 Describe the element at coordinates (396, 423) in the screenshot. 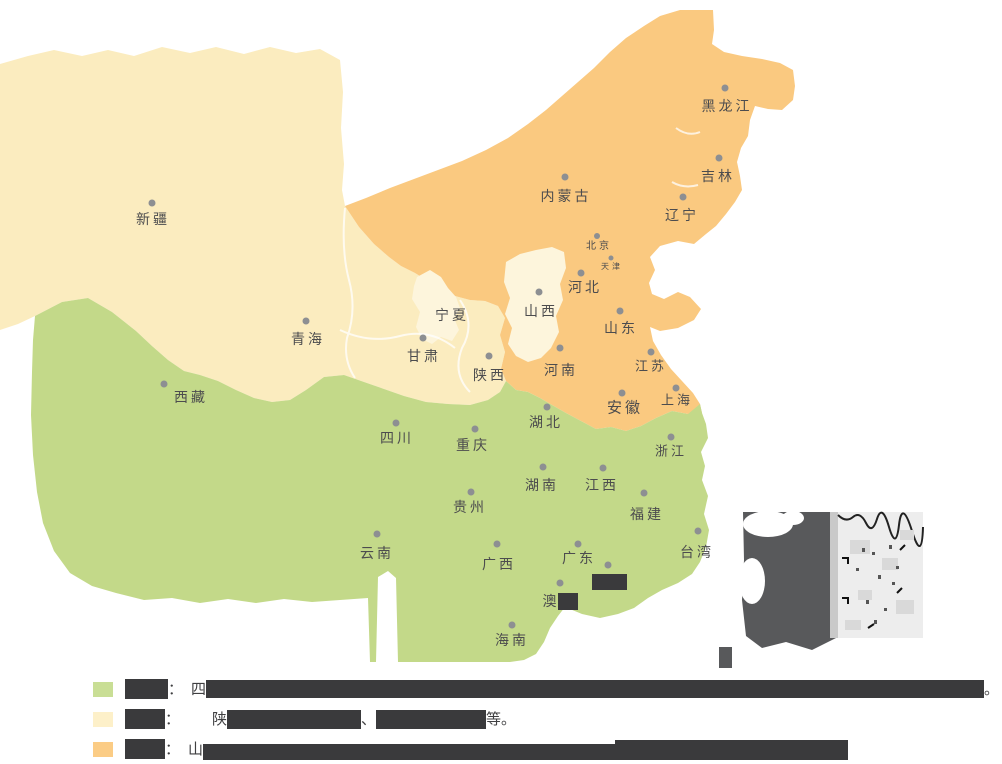

I see `province-sichuan-dot` at that location.